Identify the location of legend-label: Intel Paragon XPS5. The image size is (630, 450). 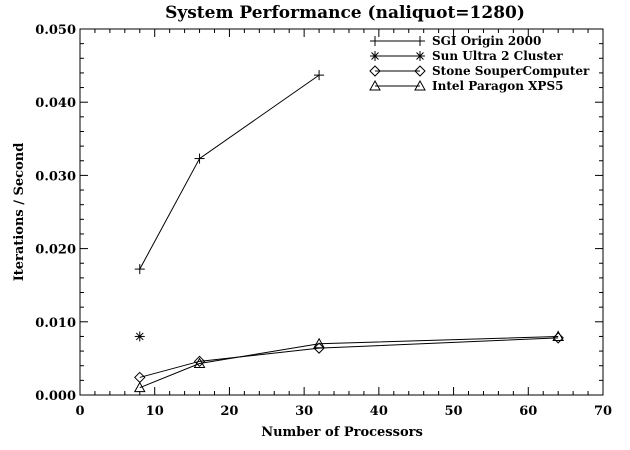
(497, 86).